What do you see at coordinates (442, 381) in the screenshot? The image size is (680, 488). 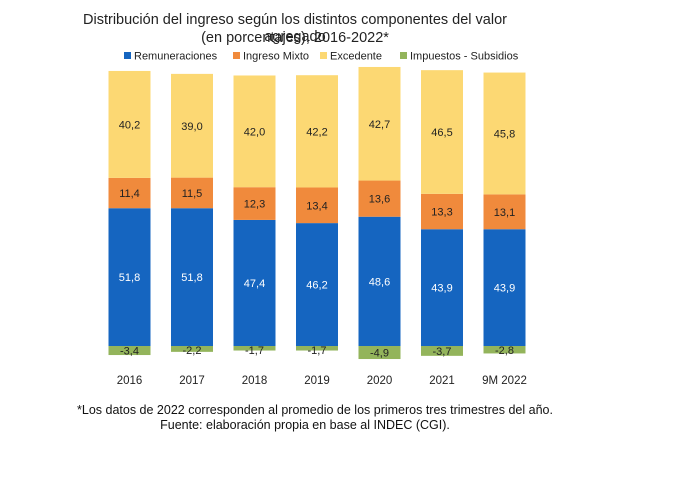 I see `x-tick-label: 2021` at bounding box center [442, 381].